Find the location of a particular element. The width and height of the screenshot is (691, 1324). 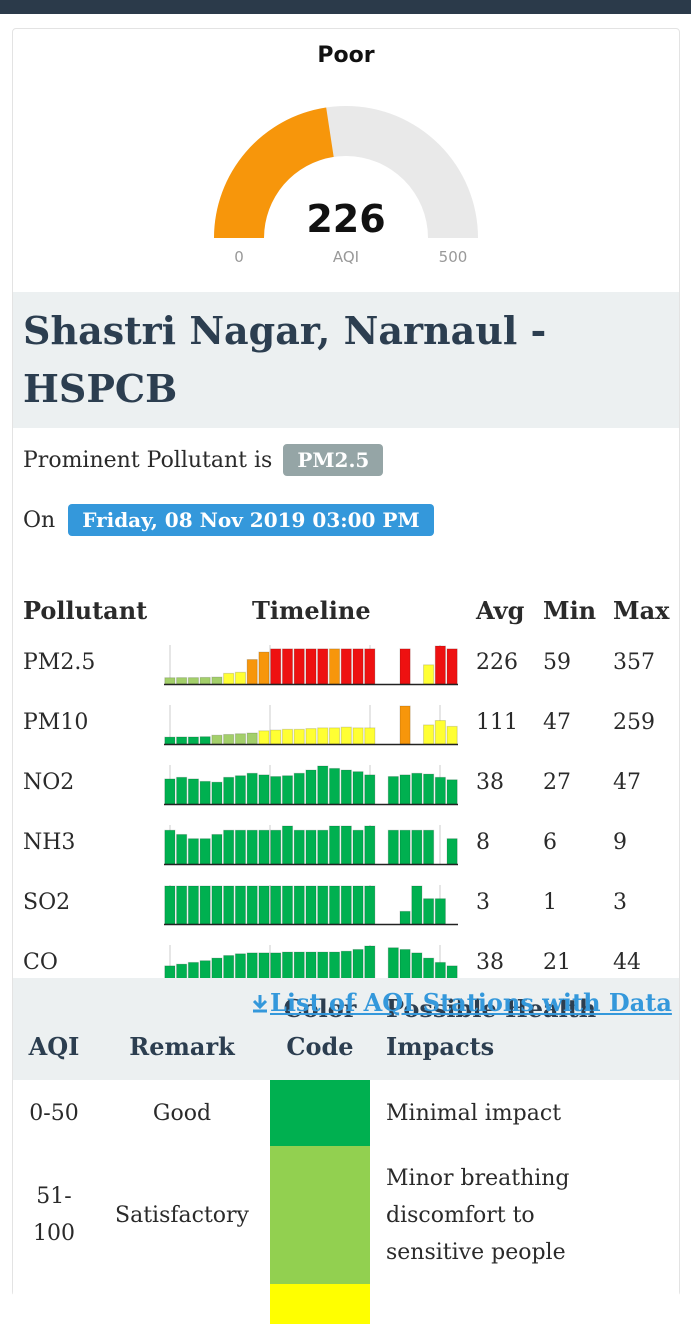

date-label: On is located at coordinates (39, 520).